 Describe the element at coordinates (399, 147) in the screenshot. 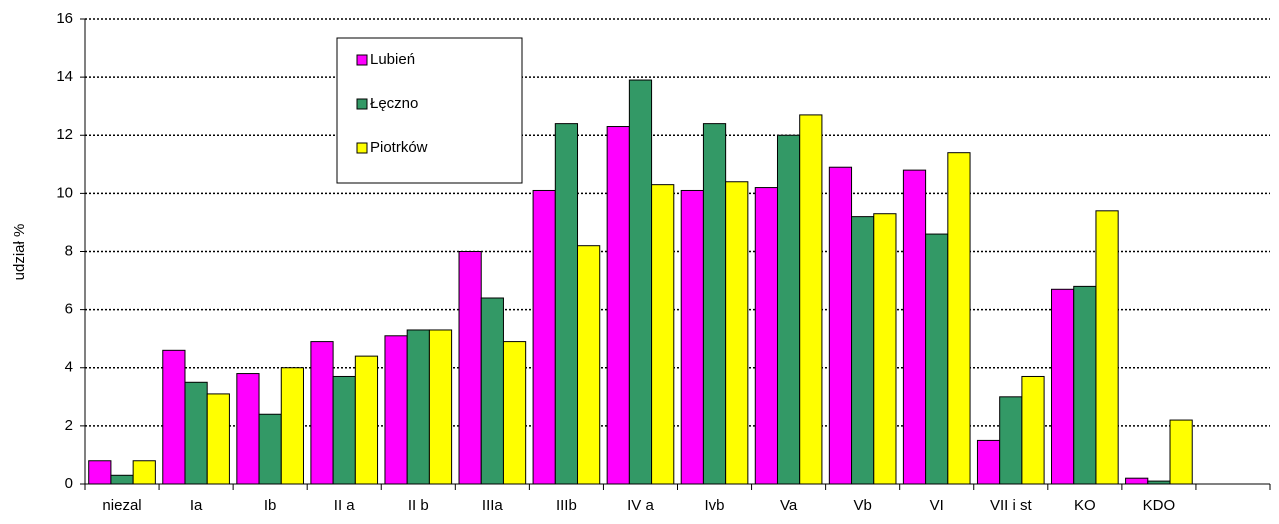

I see `legend-label: Piotrków` at that location.